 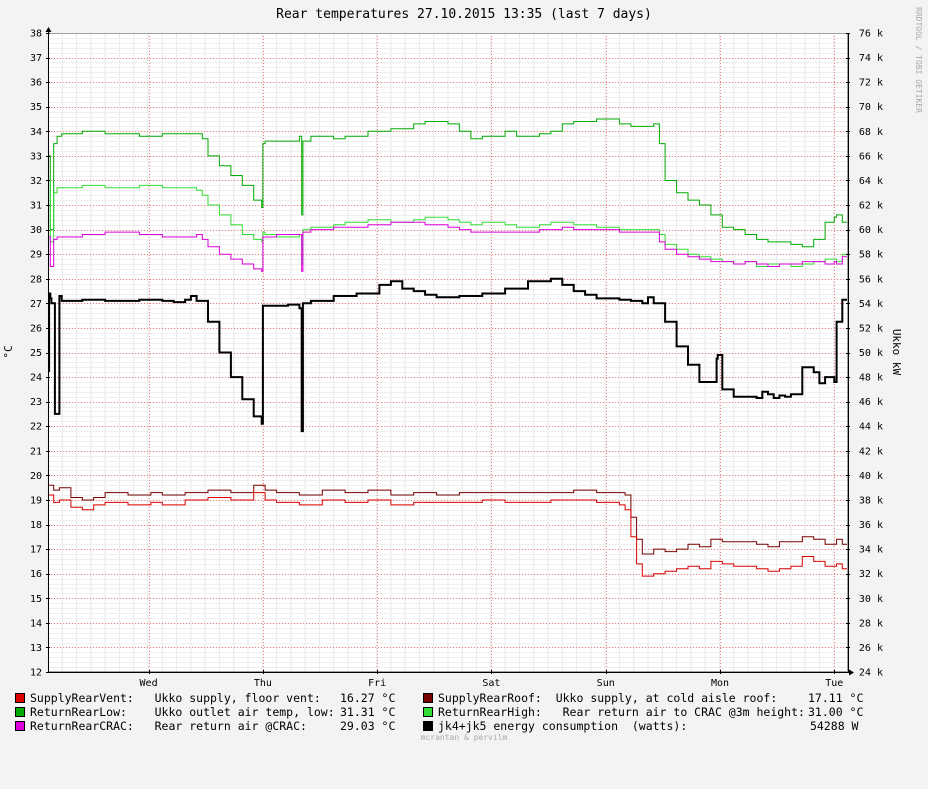 What do you see at coordinates (871, 58) in the screenshot?
I see `y2-tick-label: 74 k` at bounding box center [871, 58].